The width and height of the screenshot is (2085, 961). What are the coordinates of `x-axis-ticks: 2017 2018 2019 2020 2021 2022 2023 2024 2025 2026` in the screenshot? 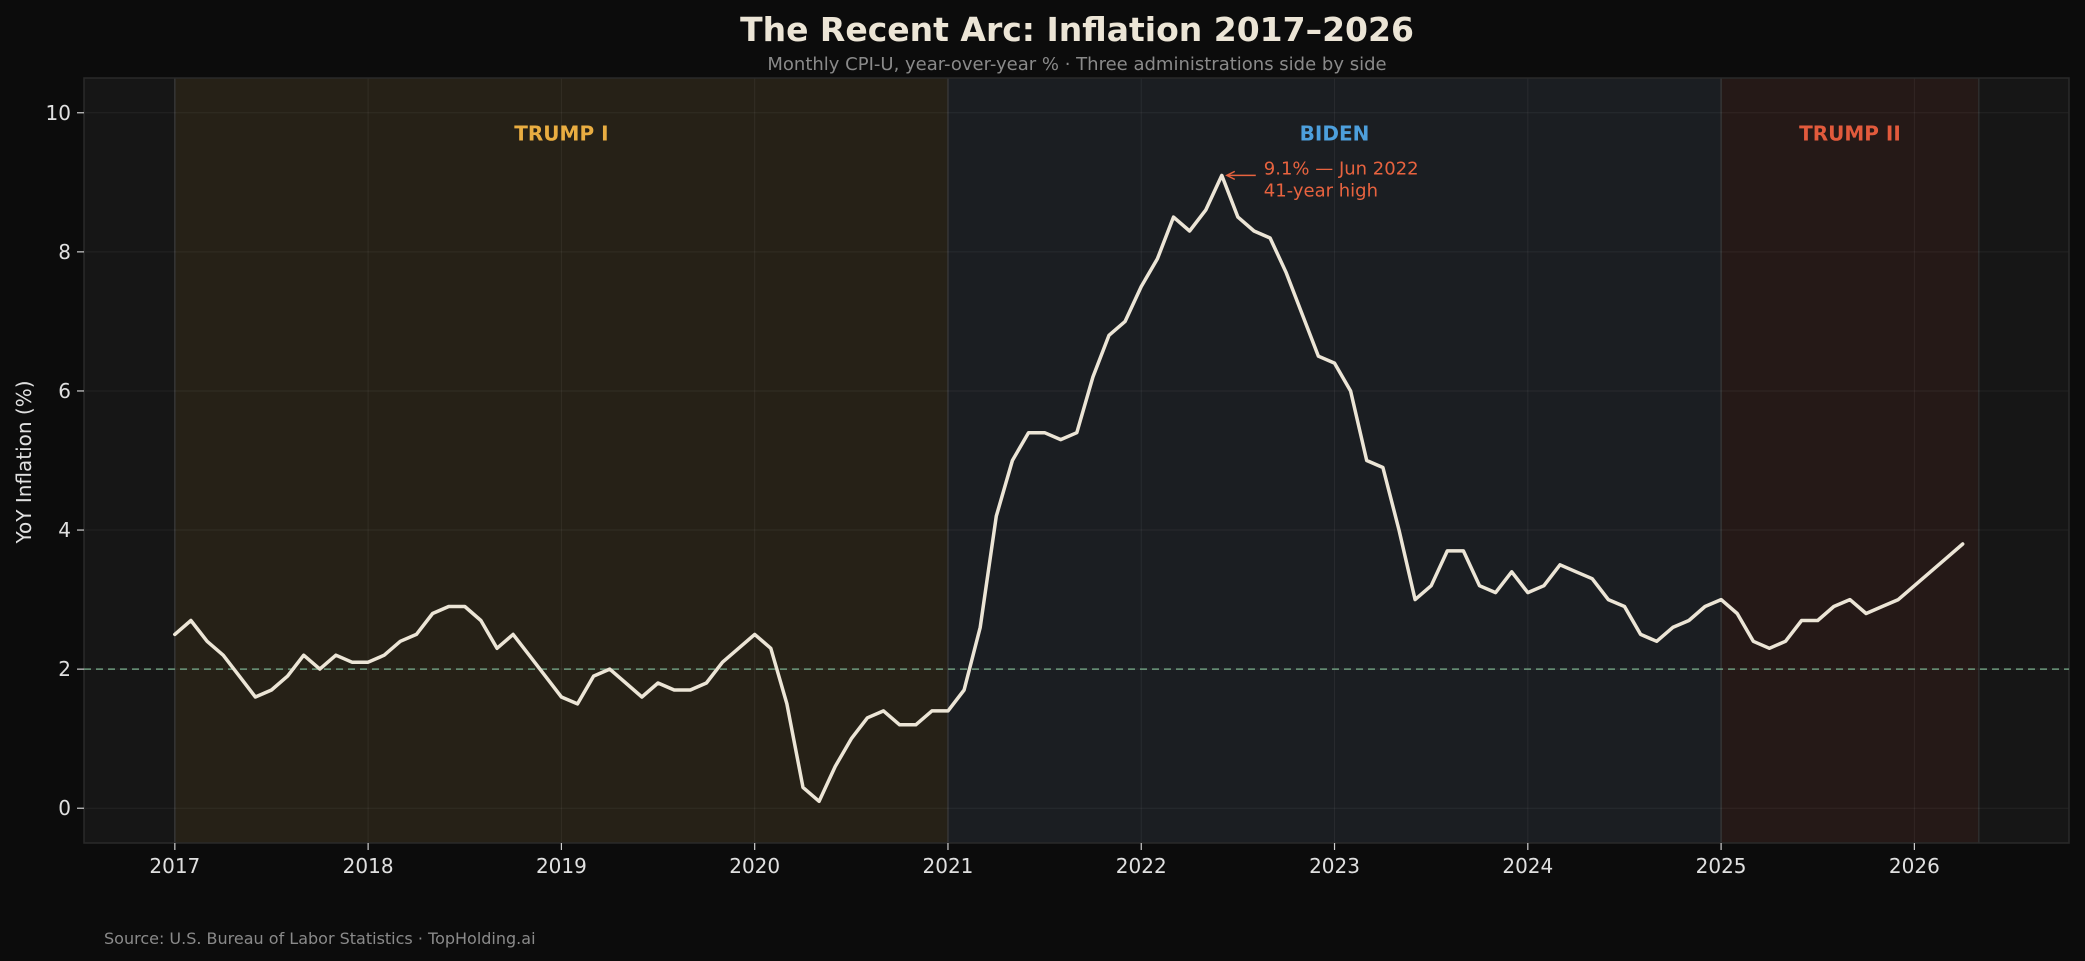 It's located at (1044, 860).